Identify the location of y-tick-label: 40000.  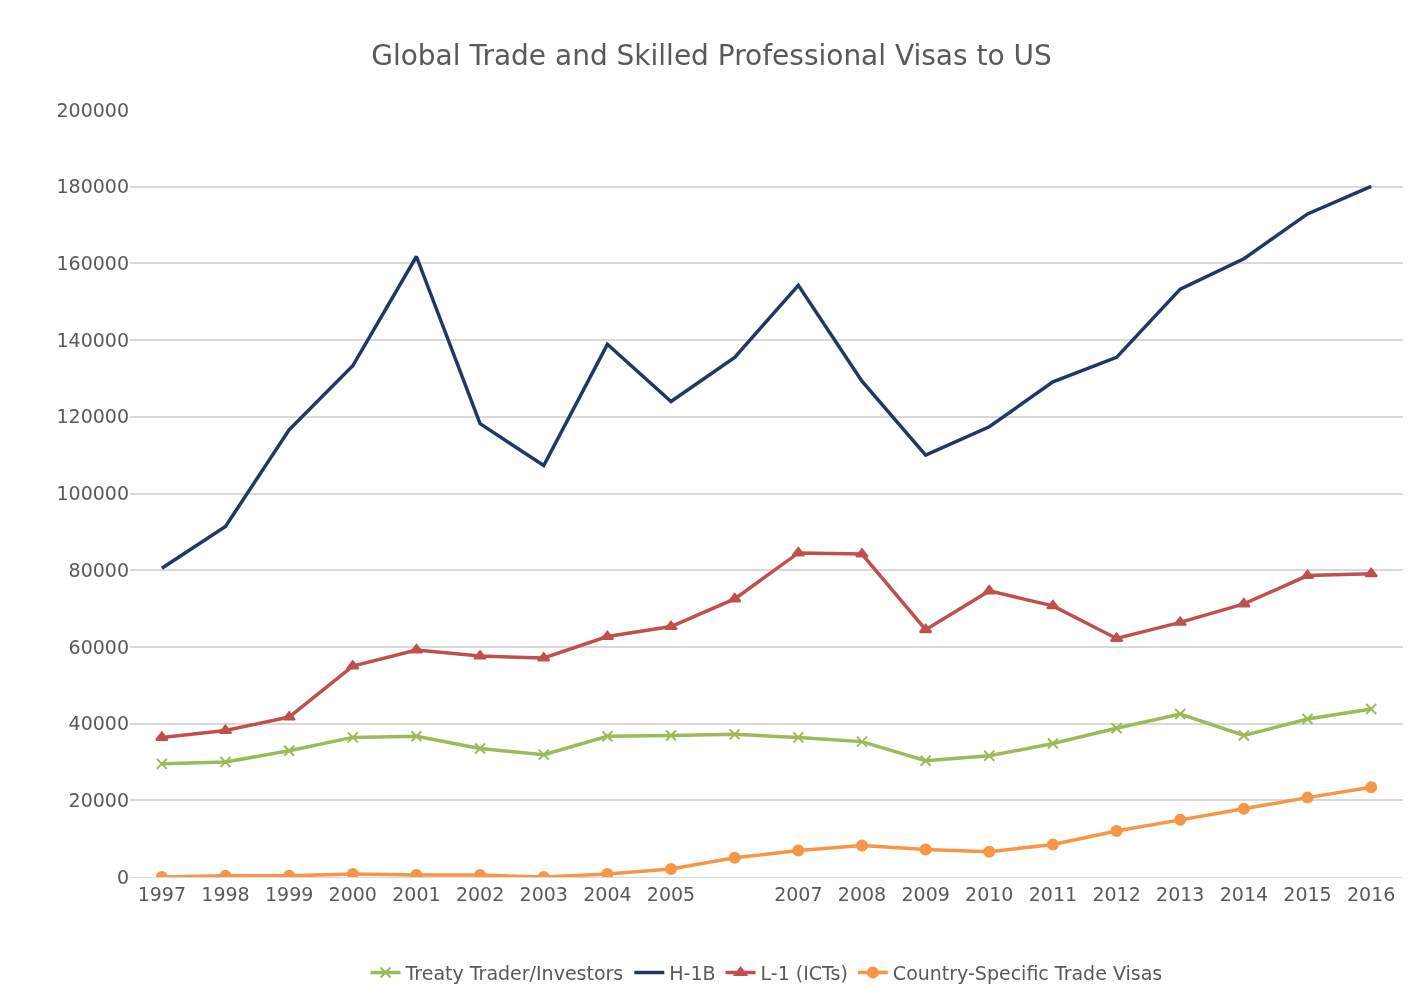
(98, 723).